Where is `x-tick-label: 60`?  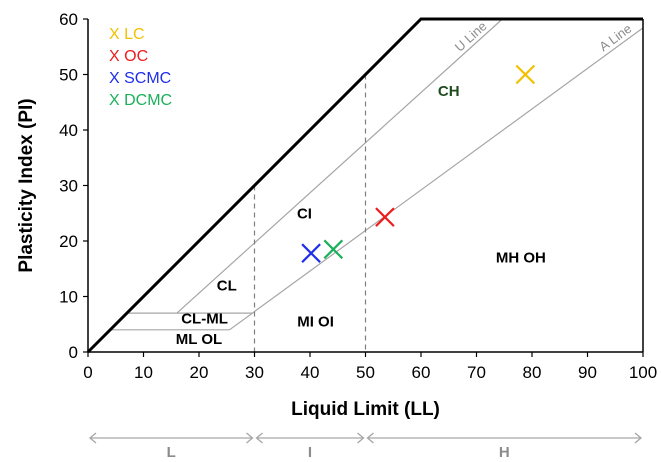
x-tick-label: 60 is located at coordinates (421, 372).